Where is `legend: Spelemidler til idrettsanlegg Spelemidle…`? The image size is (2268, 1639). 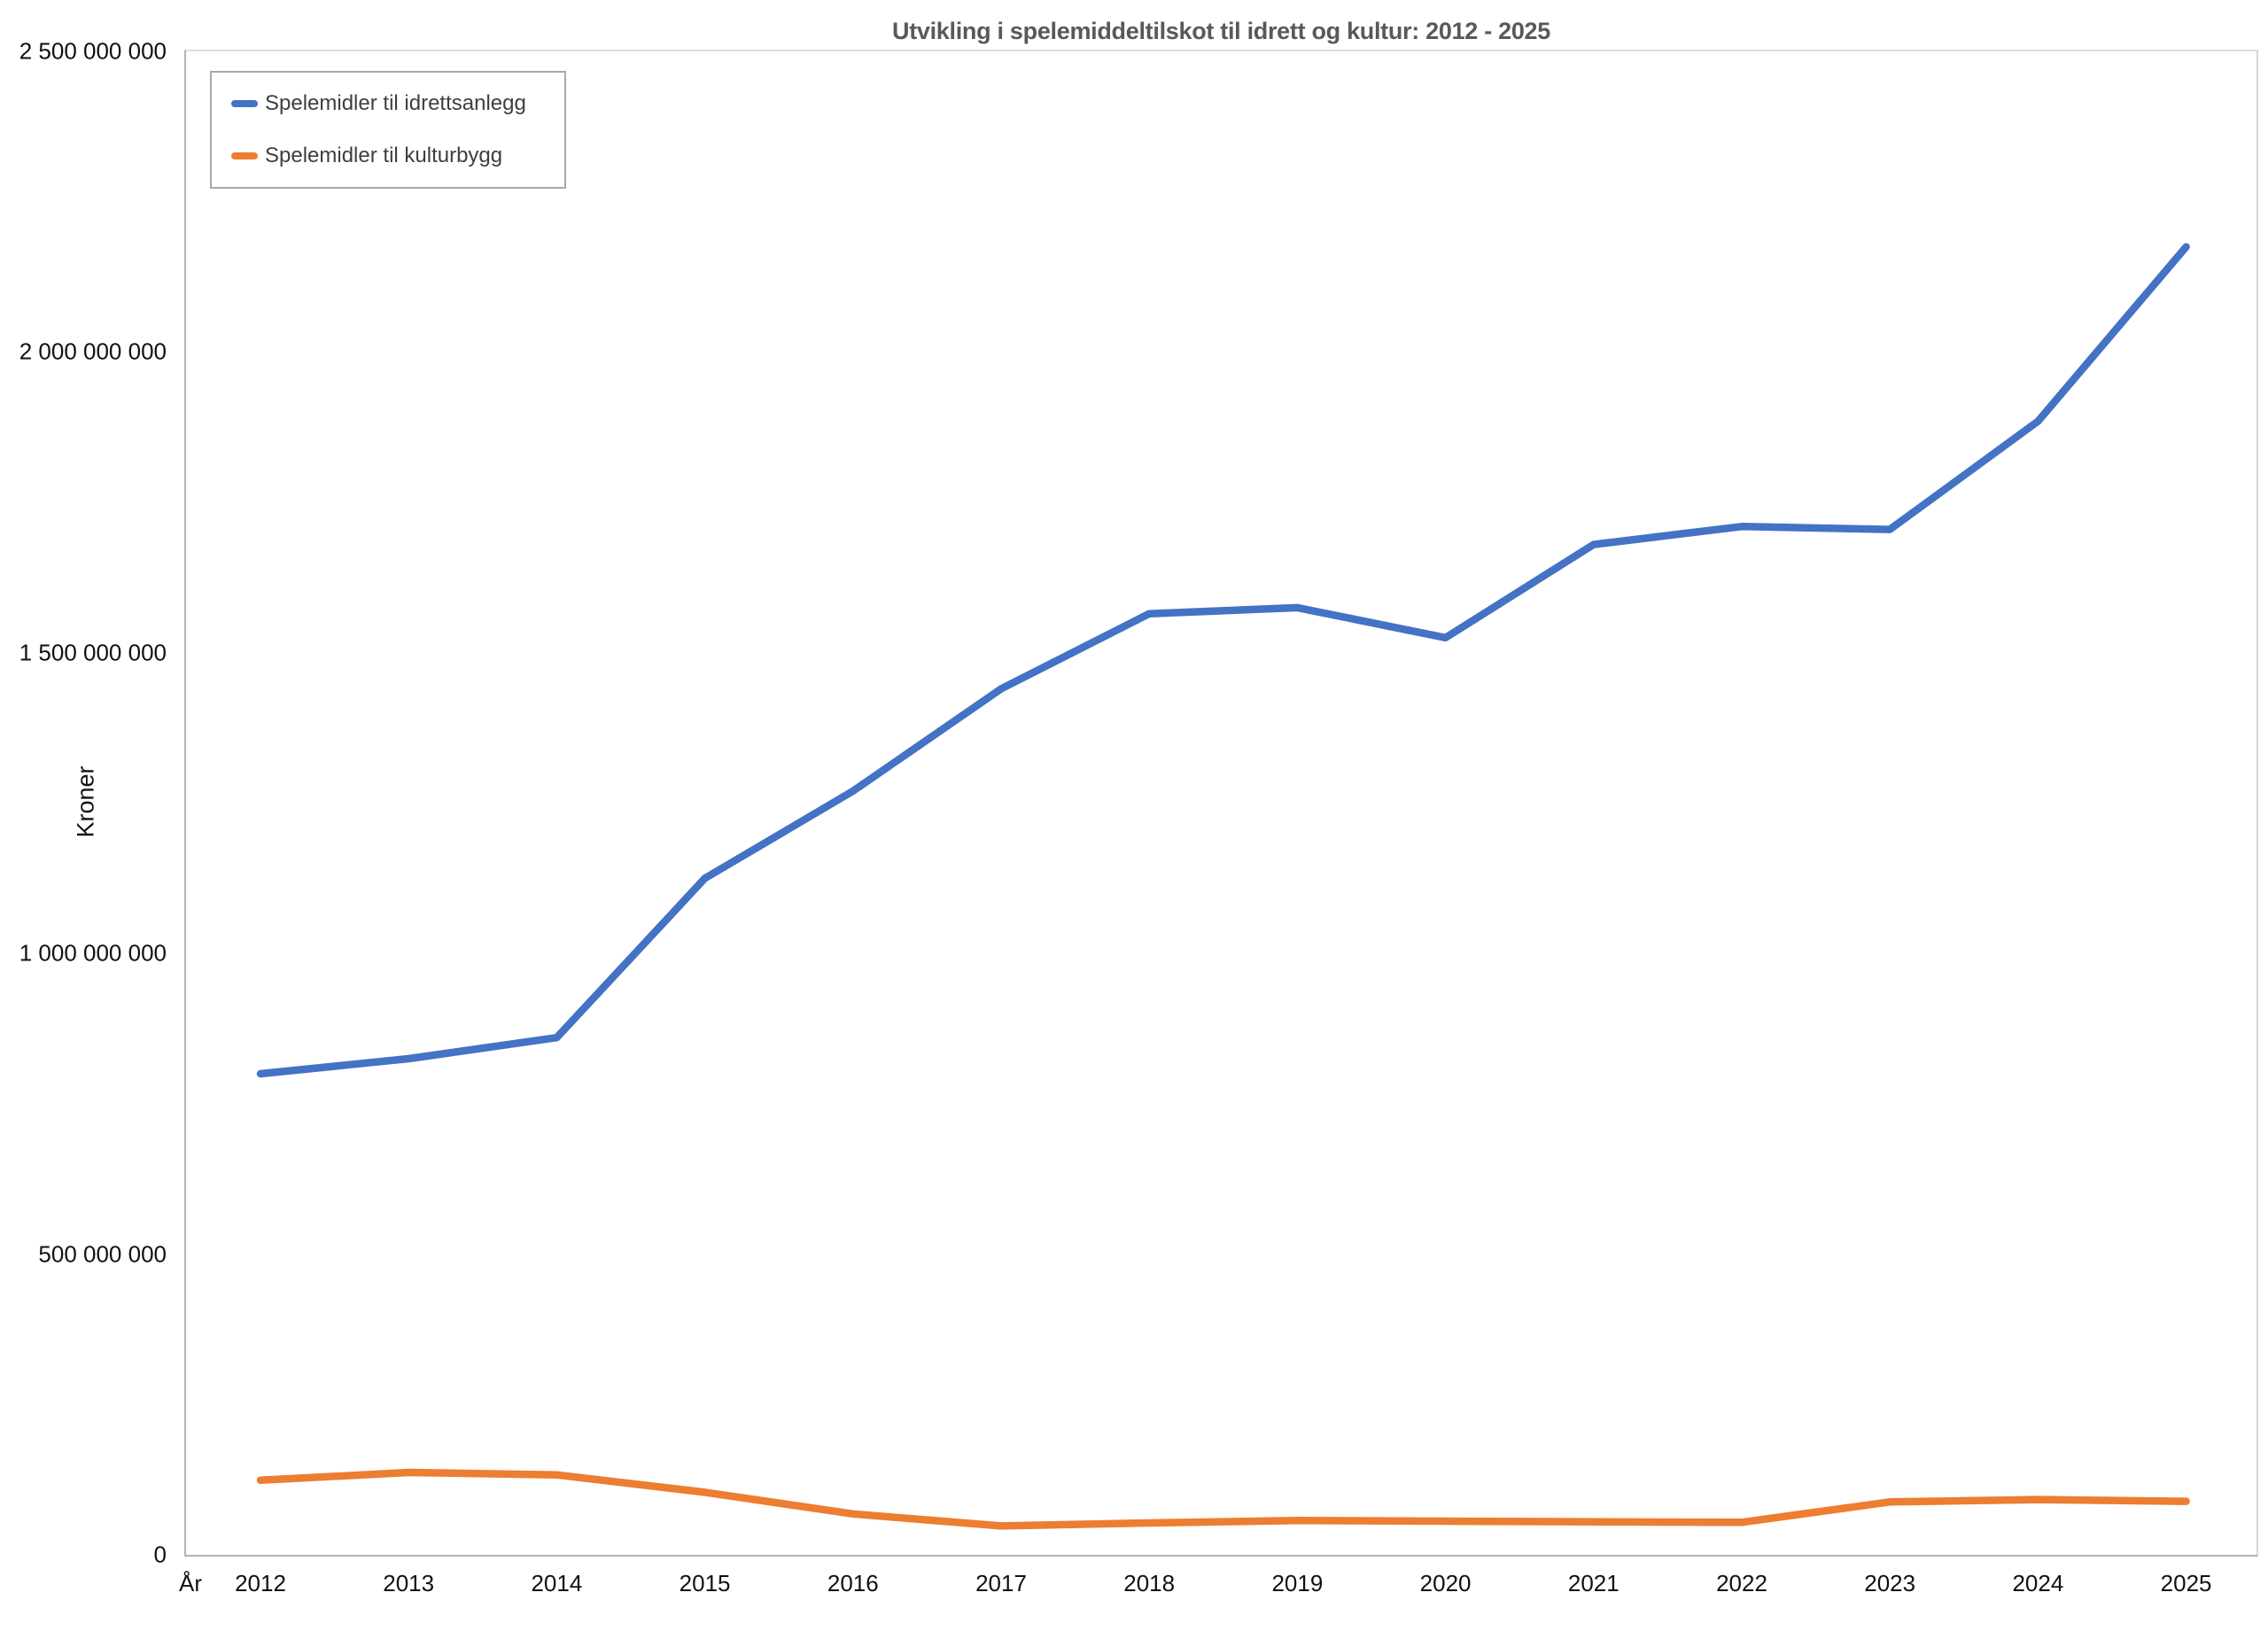
legend: Spelemidler til idrettsanlegg Spelemidle… is located at coordinates (388, 130).